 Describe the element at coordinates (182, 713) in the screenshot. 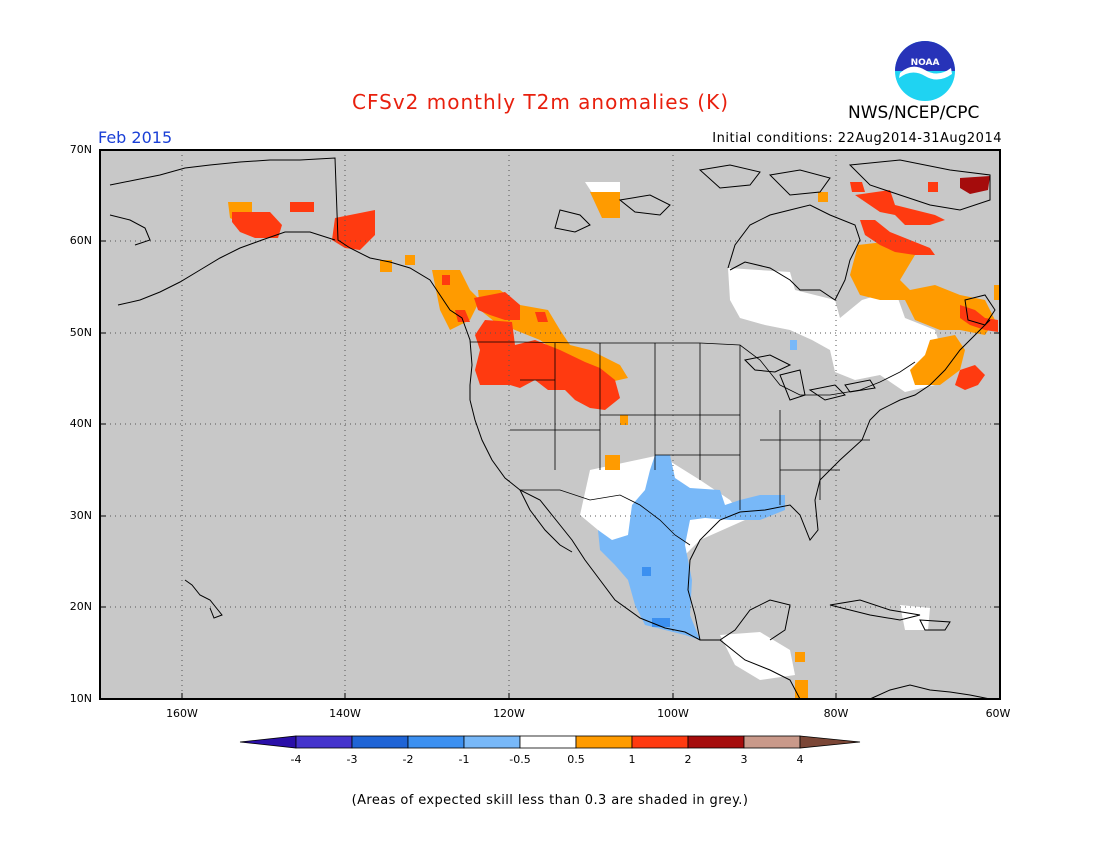

I see `lon-label: 160W` at that location.